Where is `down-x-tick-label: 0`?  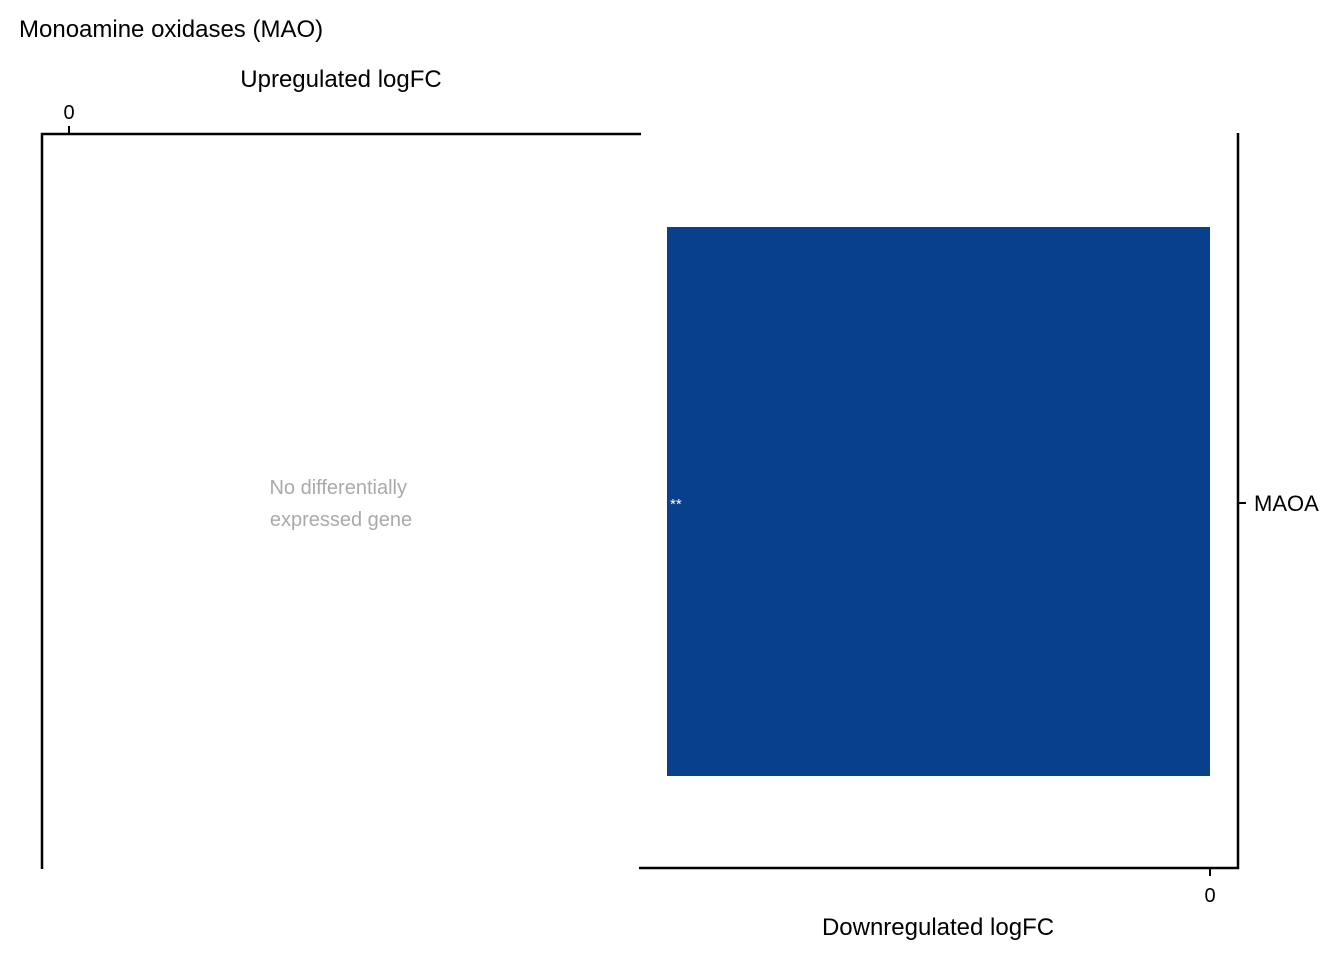
down-x-tick-label: 0 is located at coordinates (1209, 896).